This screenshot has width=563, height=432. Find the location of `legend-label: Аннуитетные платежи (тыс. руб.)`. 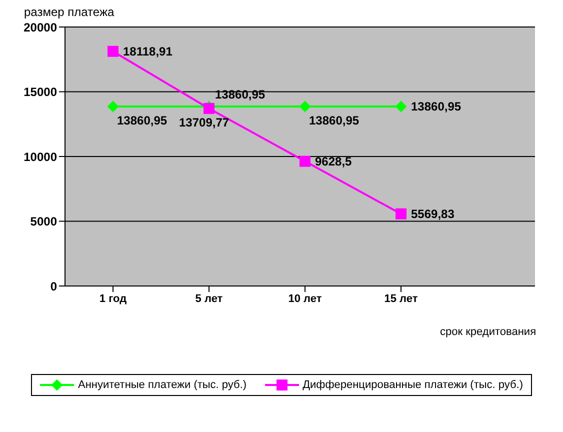

legend-label: Аннуитетные платежи (тыс. руб.) is located at coordinates (161, 385).